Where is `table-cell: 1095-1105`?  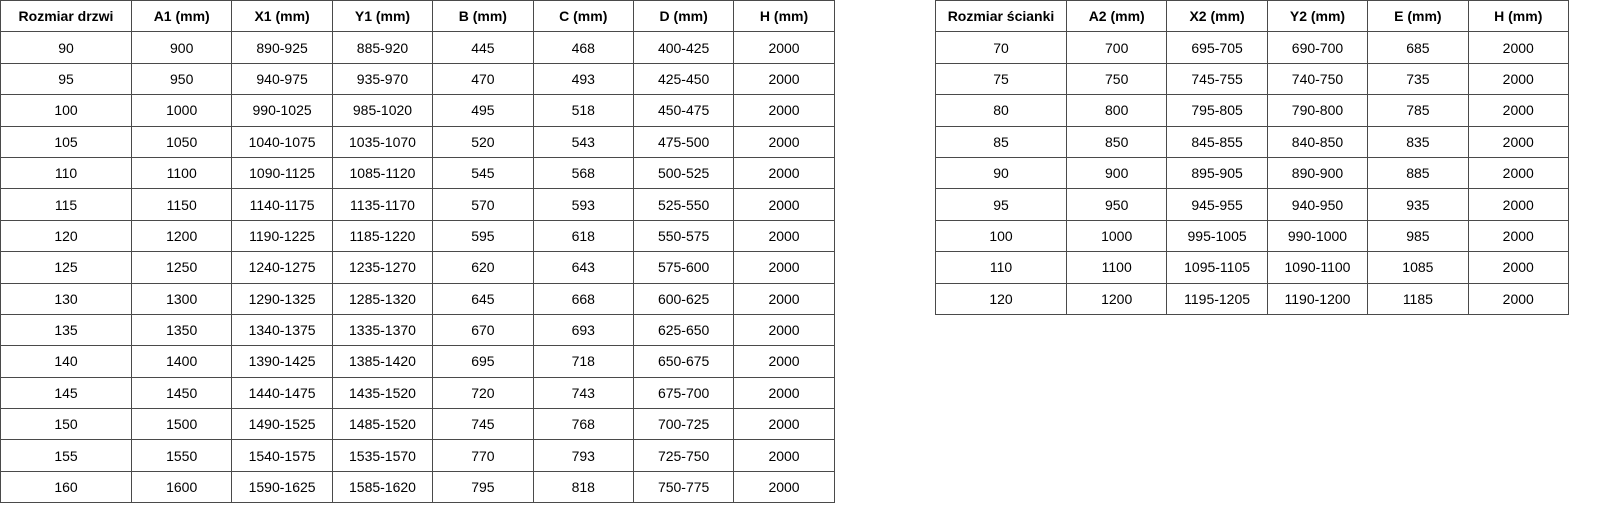 table-cell: 1095-1105 is located at coordinates (1217, 267).